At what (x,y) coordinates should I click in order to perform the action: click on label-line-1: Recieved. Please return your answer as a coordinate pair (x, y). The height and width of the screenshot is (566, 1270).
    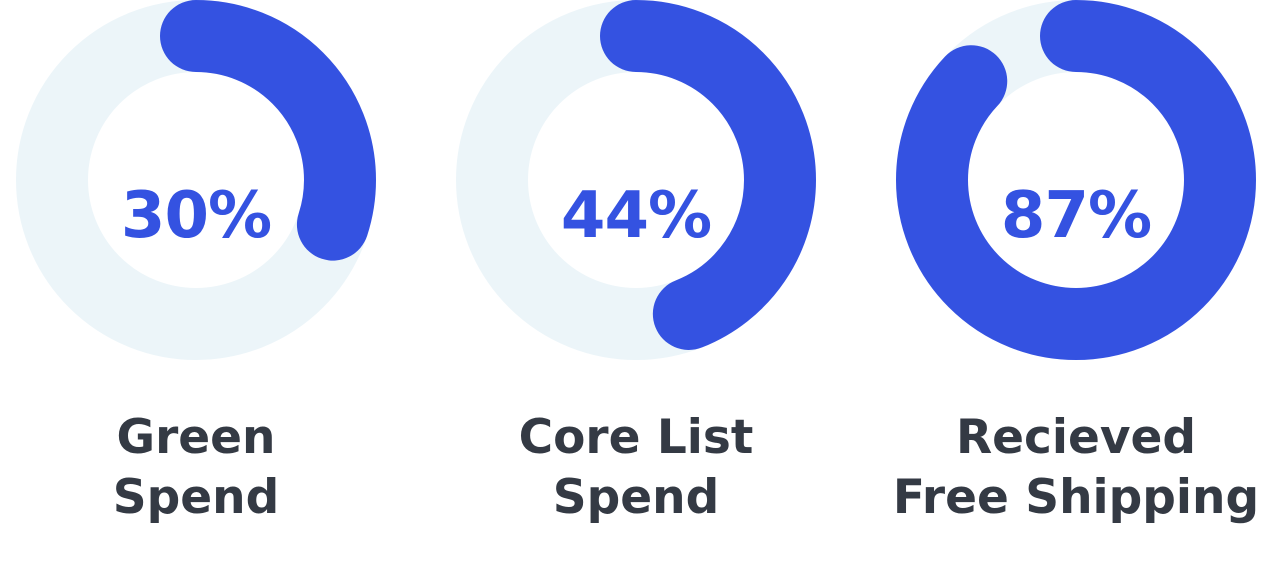
    Looking at the image, I should click on (1076, 437).